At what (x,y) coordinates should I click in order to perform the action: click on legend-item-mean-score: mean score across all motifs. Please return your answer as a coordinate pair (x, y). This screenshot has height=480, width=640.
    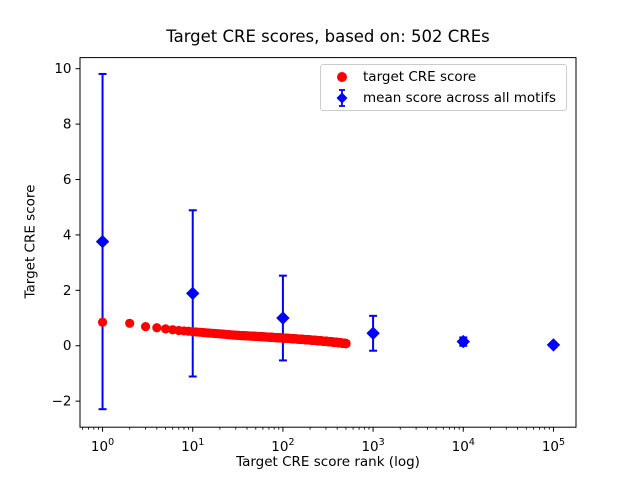
    Looking at the image, I should click on (443, 98).